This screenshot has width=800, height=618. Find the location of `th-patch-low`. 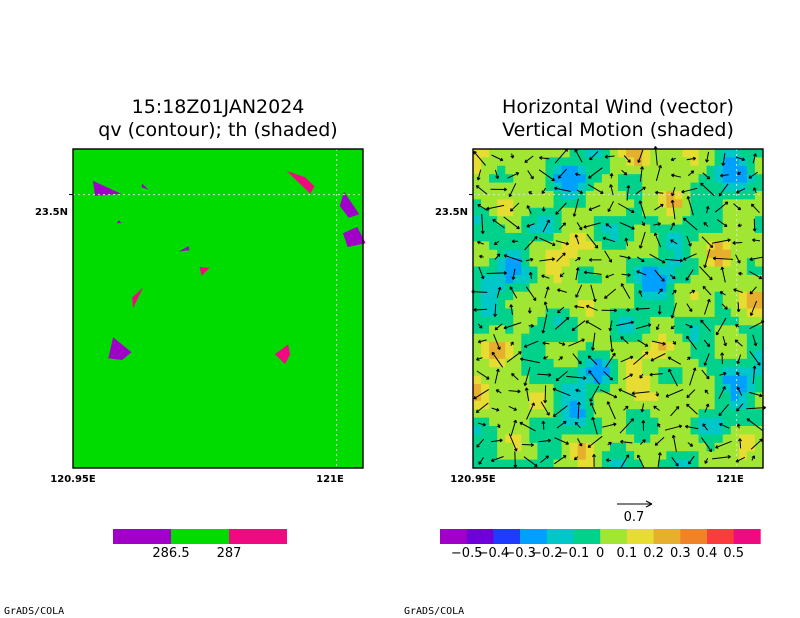

th-patch-low is located at coordinates (354, 236).